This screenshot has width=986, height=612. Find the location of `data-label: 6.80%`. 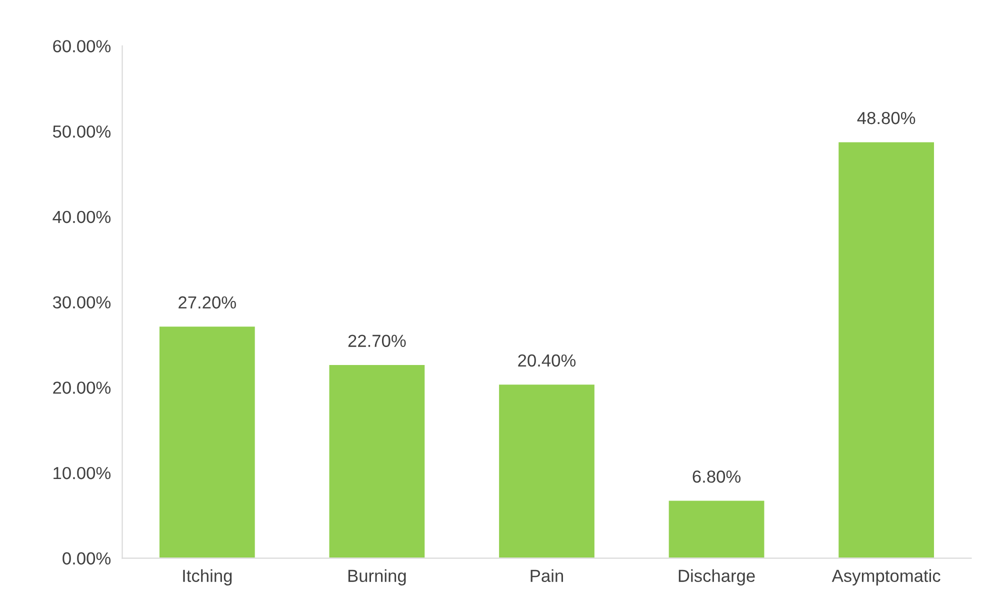

data-label: 6.80% is located at coordinates (716, 476).